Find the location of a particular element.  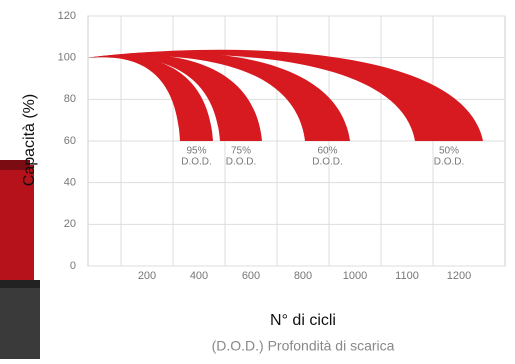

x-tick-label: 600 is located at coordinates (251, 276).